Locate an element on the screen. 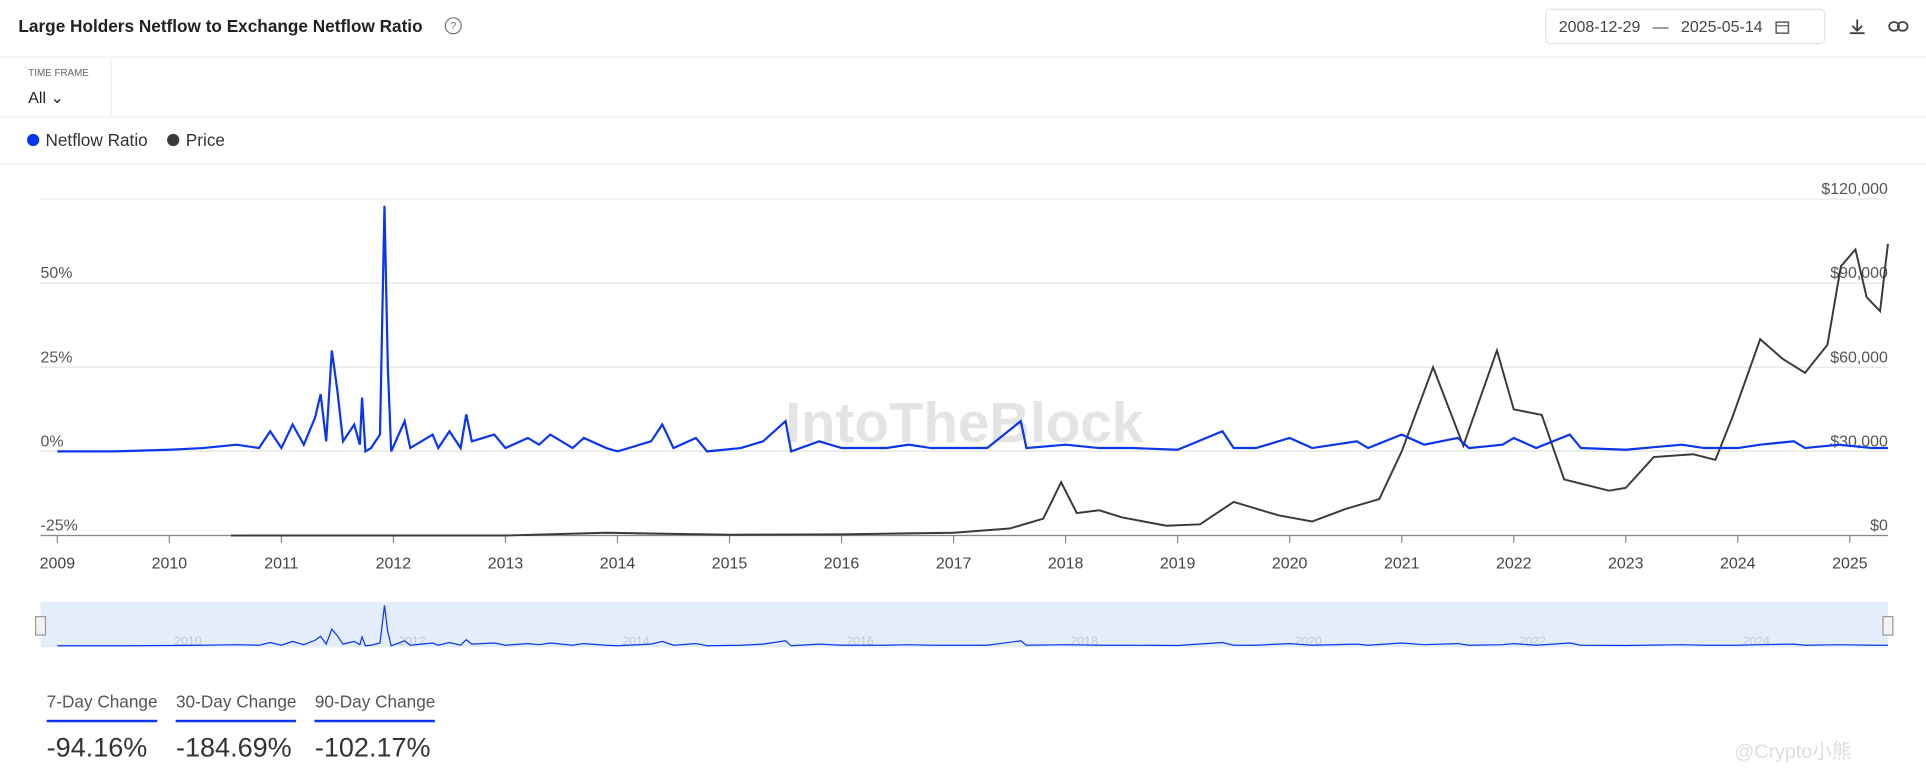 The width and height of the screenshot is (1926, 772). y-tick-label: 50% is located at coordinates (57, 273).